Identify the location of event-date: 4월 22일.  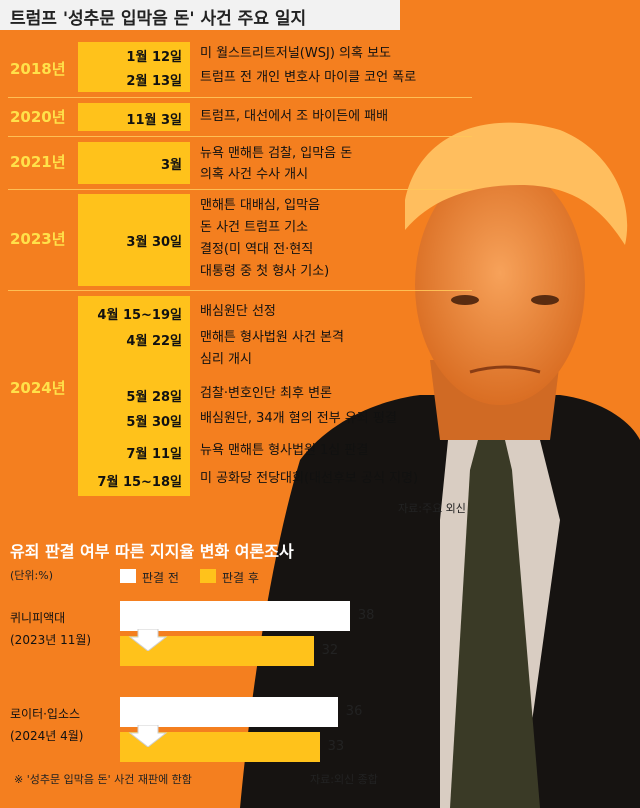
(154, 341).